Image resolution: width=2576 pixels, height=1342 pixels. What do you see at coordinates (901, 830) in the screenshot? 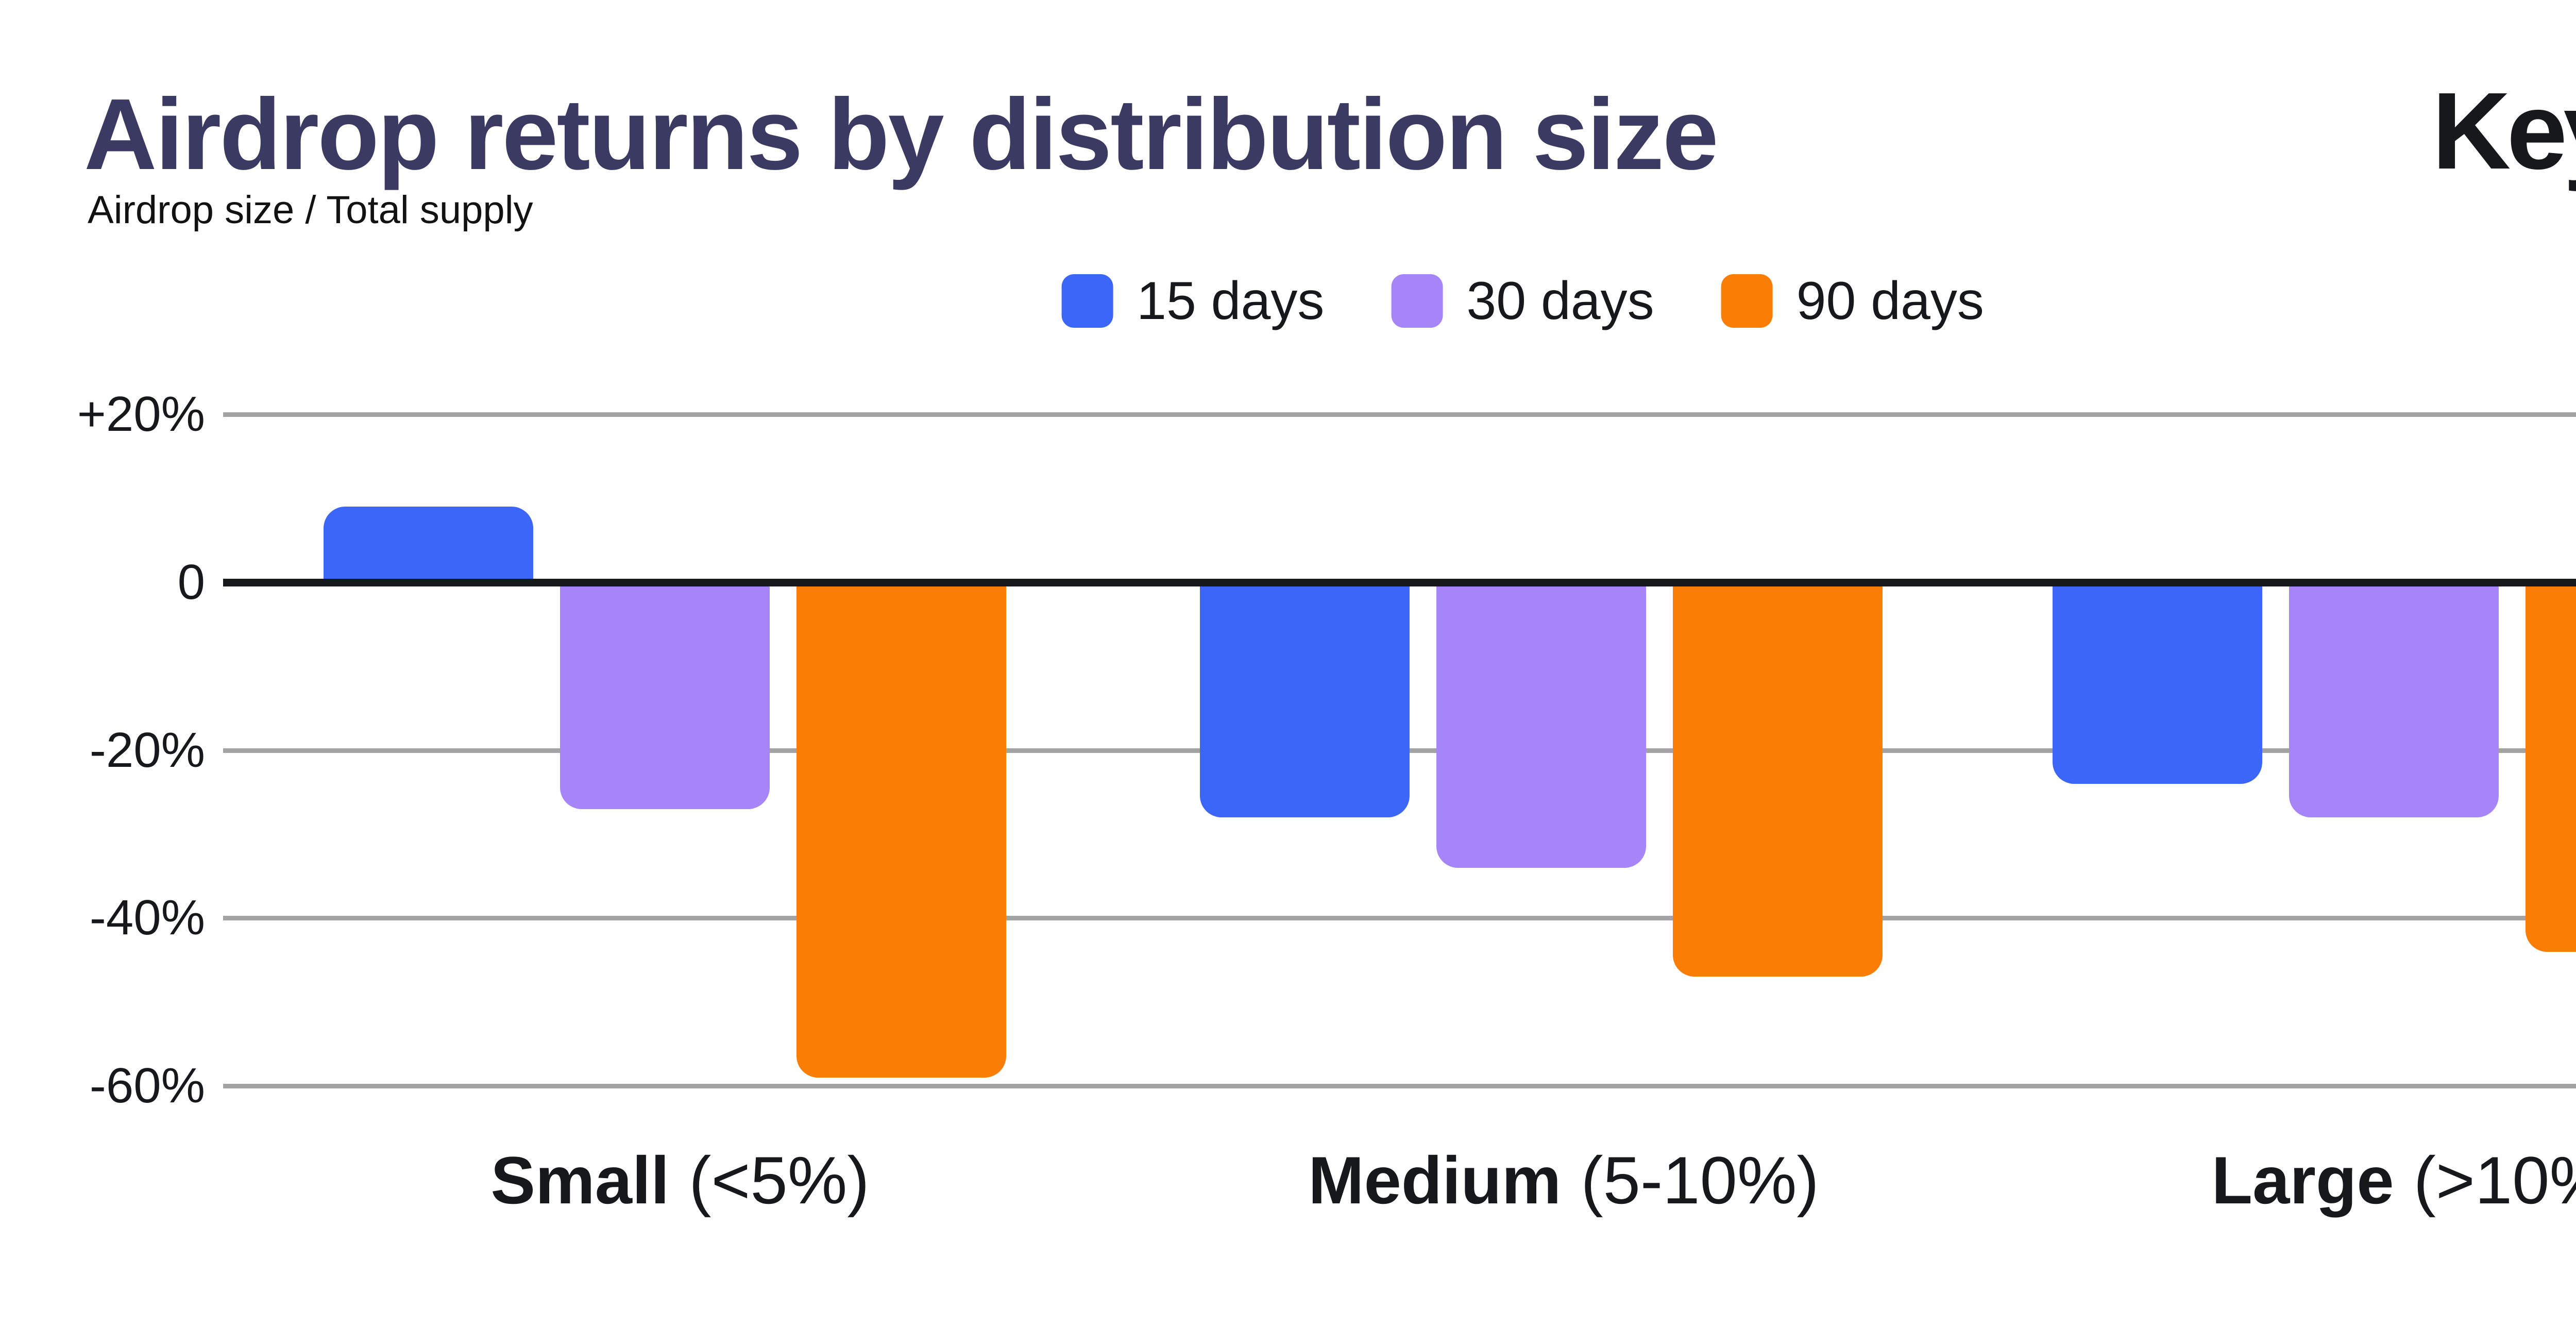
I see `bar-small-90-days` at bounding box center [901, 830].